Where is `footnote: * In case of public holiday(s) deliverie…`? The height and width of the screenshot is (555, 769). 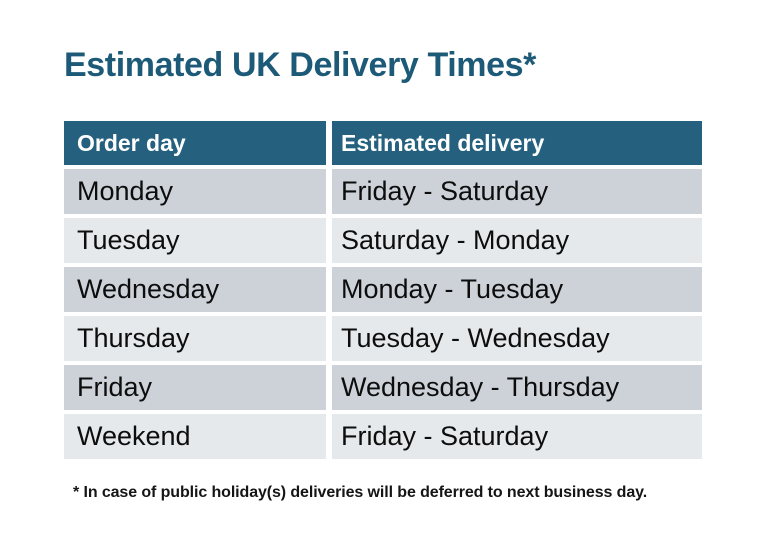 footnote: * In case of public holiday(s) deliverie… is located at coordinates (360, 492).